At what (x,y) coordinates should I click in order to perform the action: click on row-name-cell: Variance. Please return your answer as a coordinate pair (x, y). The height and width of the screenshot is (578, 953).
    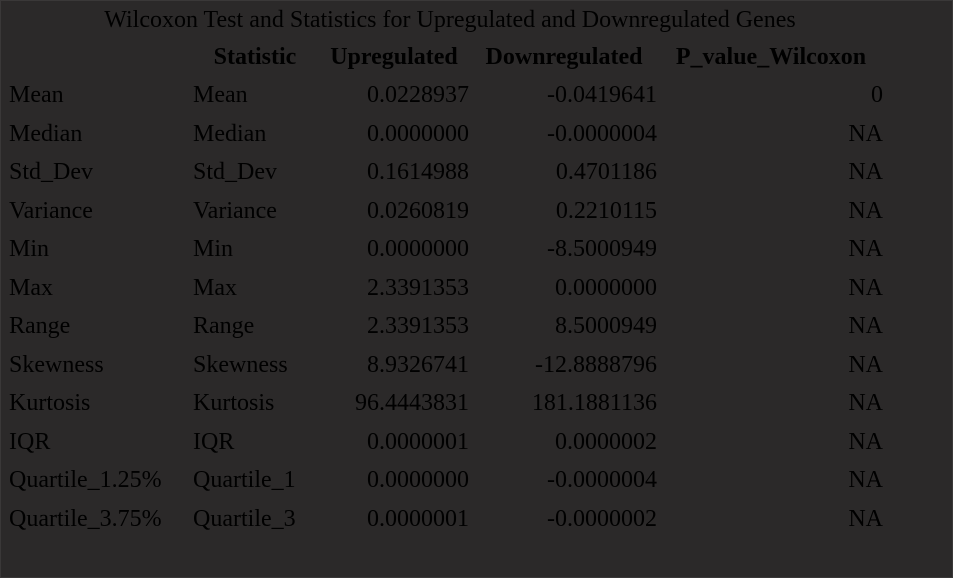
    Looking at the image, I should click on (51, 210).